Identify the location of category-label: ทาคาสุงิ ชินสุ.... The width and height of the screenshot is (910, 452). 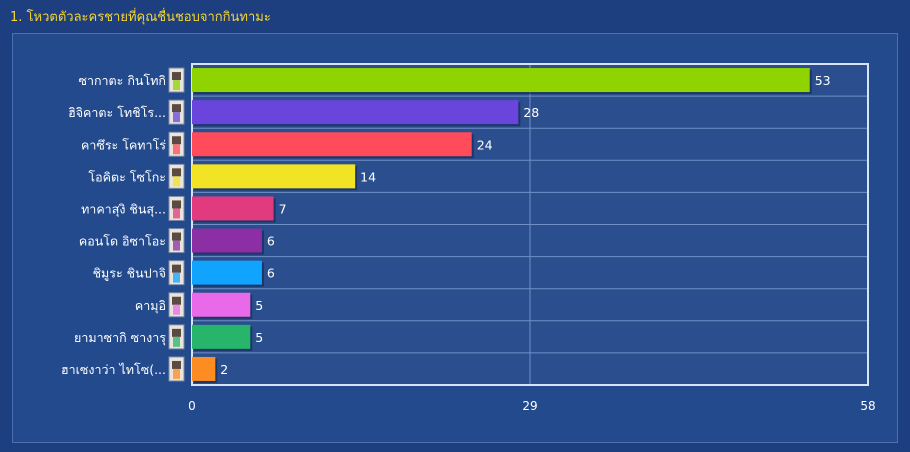
(123, 209).